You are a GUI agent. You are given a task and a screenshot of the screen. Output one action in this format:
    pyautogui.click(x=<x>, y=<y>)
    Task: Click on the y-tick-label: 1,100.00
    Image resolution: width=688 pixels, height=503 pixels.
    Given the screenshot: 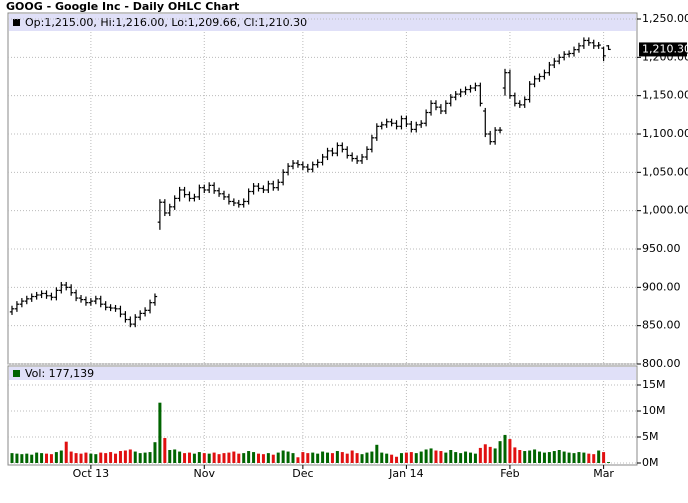 What is the action you would take?
    pyautogui.click(x=665, y=133)
    